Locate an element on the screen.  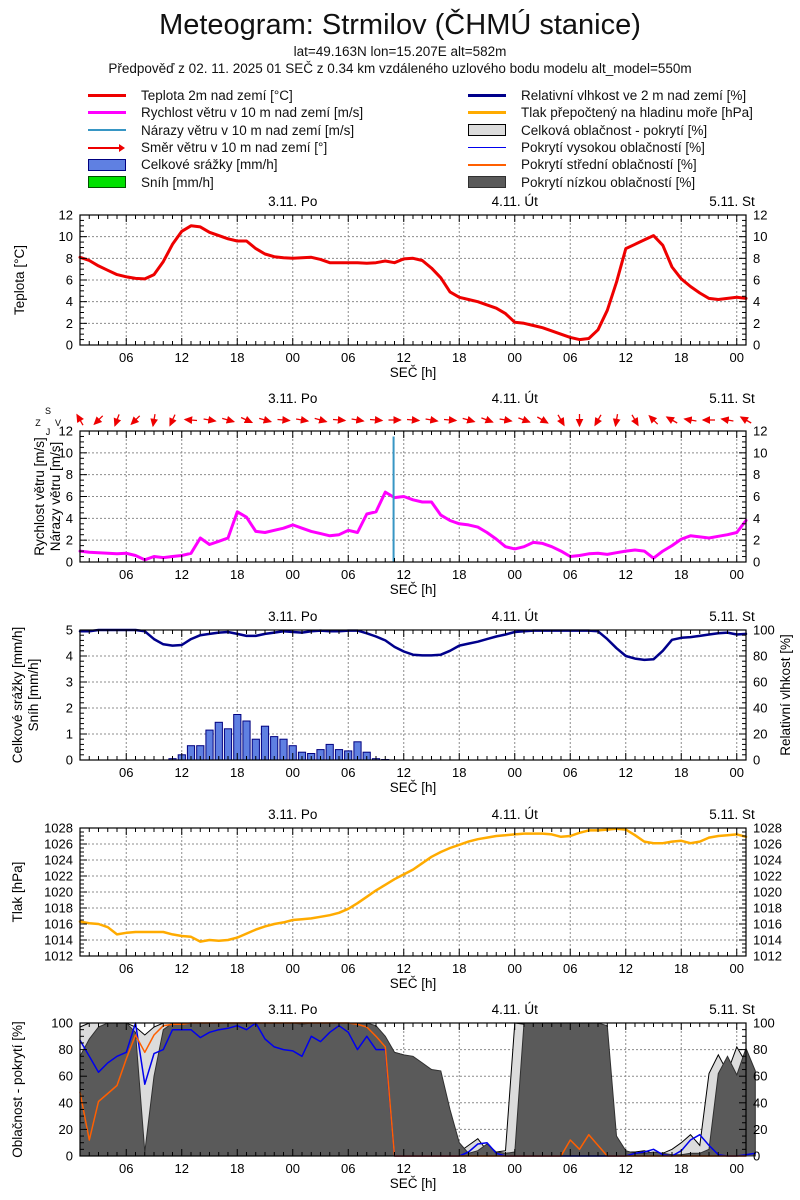
svg-text: 100 is located at coordinates (764, 1023).